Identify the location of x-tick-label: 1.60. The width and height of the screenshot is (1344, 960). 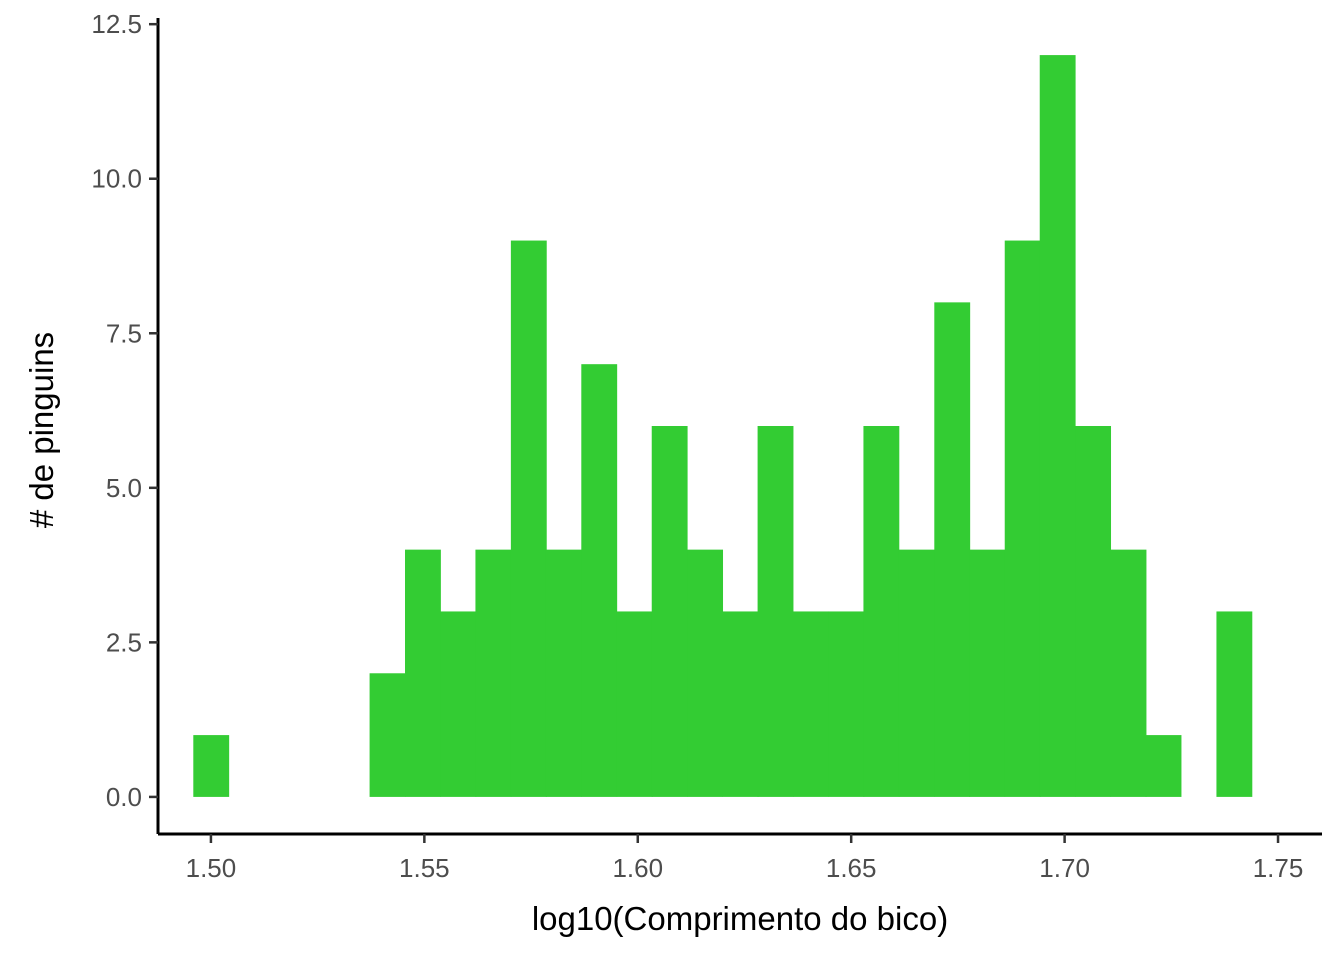
(637, 868).